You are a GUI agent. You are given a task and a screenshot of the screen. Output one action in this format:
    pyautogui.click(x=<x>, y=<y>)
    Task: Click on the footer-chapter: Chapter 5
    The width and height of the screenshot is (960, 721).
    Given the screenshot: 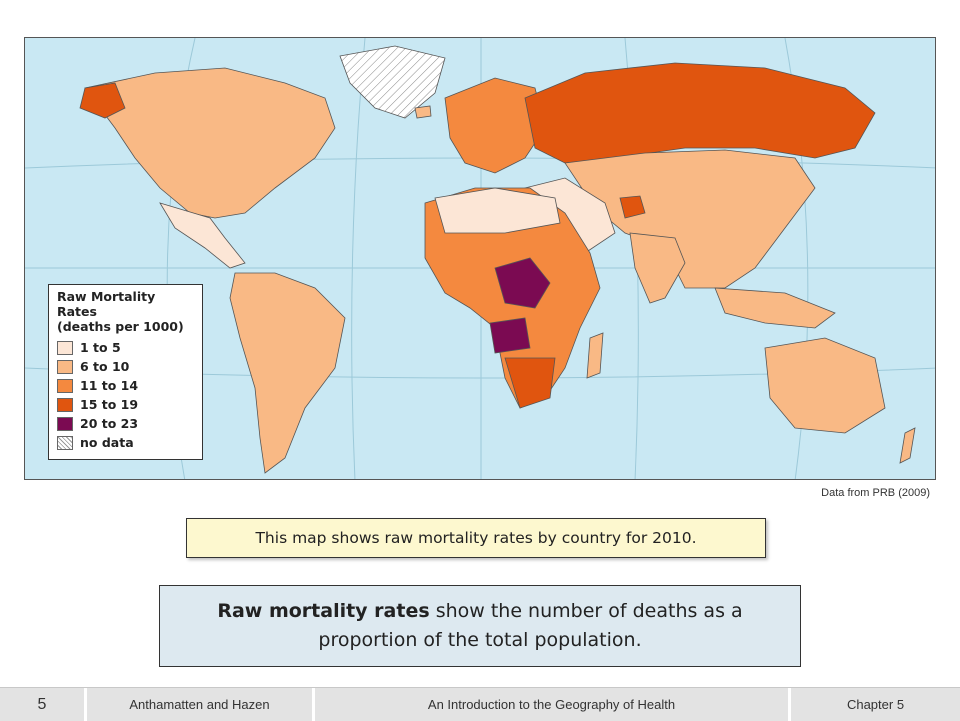 What is the action you would take?
    pyautogui.click(x=875, y=704)
    